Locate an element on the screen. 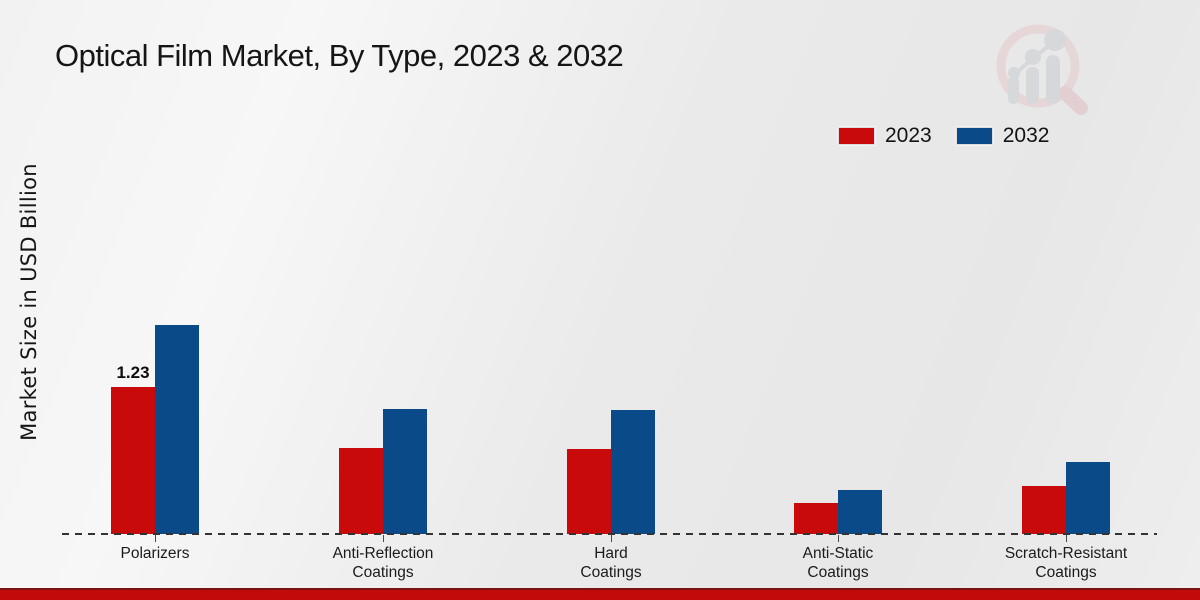 The height and width of the screenshot is (600, 1200). category-label-anti-static-coatings: Anti-Static Coatings is located at coordinates (838, 563).